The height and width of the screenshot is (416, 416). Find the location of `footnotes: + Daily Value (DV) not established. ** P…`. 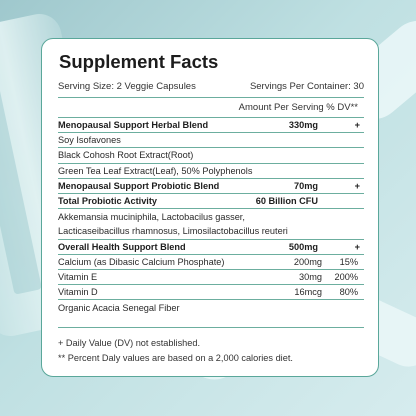

footnotes: + Daily Value (DV) not established. ** P… is located at coordinates (211, 346).